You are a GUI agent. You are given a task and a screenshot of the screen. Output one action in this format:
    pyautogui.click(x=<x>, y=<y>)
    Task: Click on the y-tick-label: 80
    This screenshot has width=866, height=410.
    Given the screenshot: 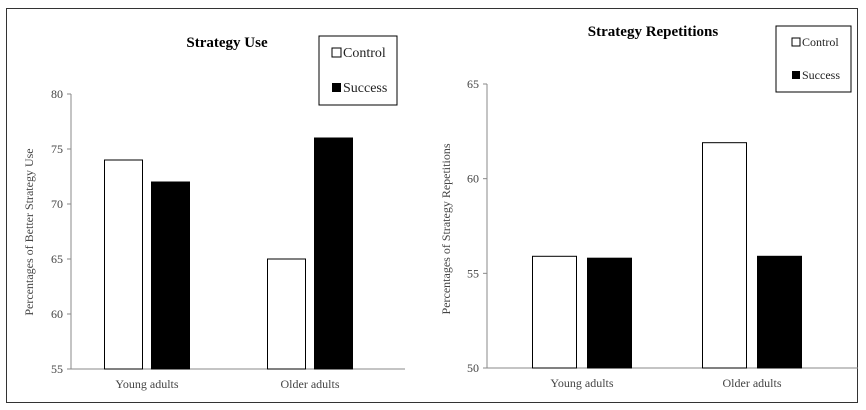 What is the action you would take?
    pyautogui.click(x=57, y=94)
    